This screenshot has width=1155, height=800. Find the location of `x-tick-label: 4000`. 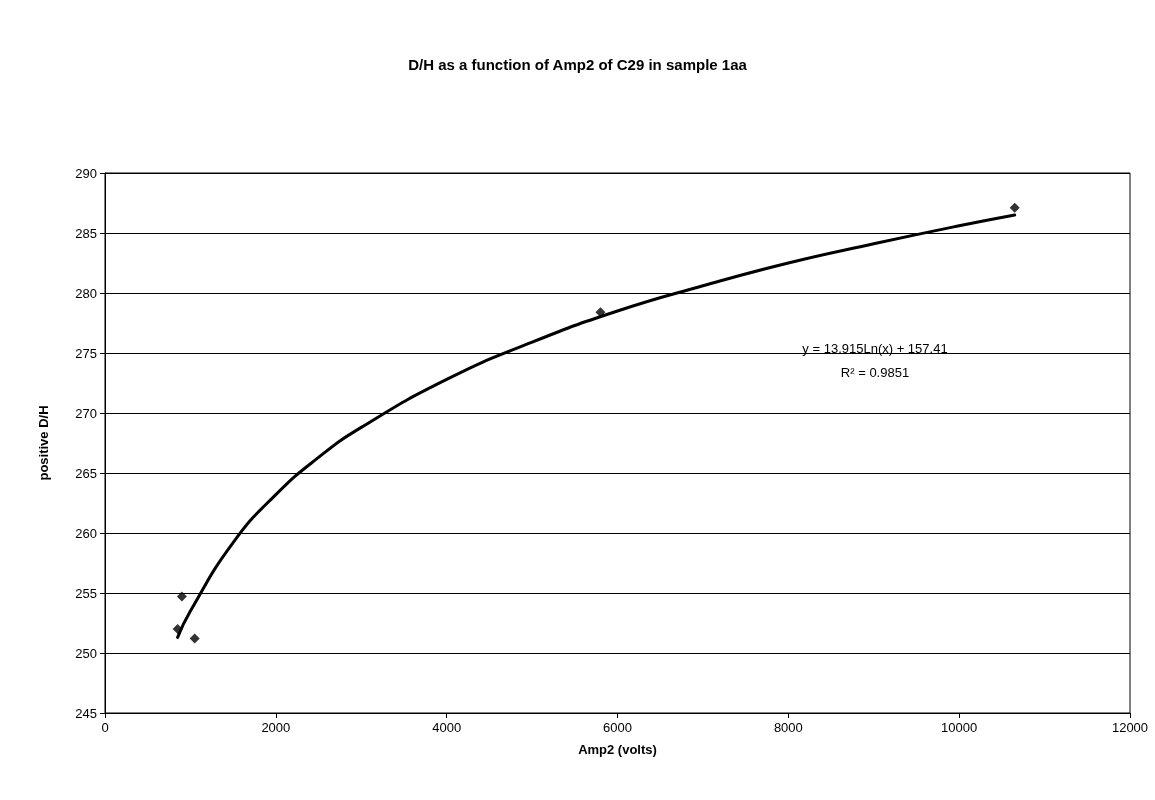

x-tick-label: 4000 is located at coordinates (447, 727).